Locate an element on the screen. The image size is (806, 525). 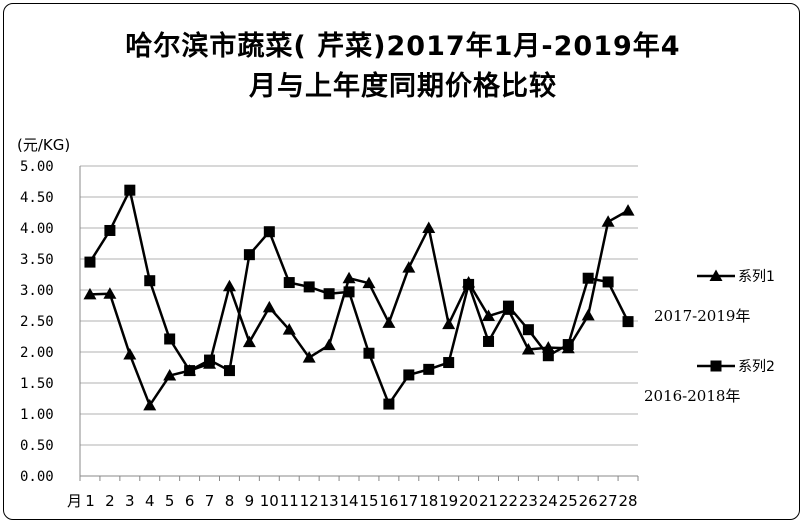
y-tick-label: 1.00 is located at coordinates (37, 415).